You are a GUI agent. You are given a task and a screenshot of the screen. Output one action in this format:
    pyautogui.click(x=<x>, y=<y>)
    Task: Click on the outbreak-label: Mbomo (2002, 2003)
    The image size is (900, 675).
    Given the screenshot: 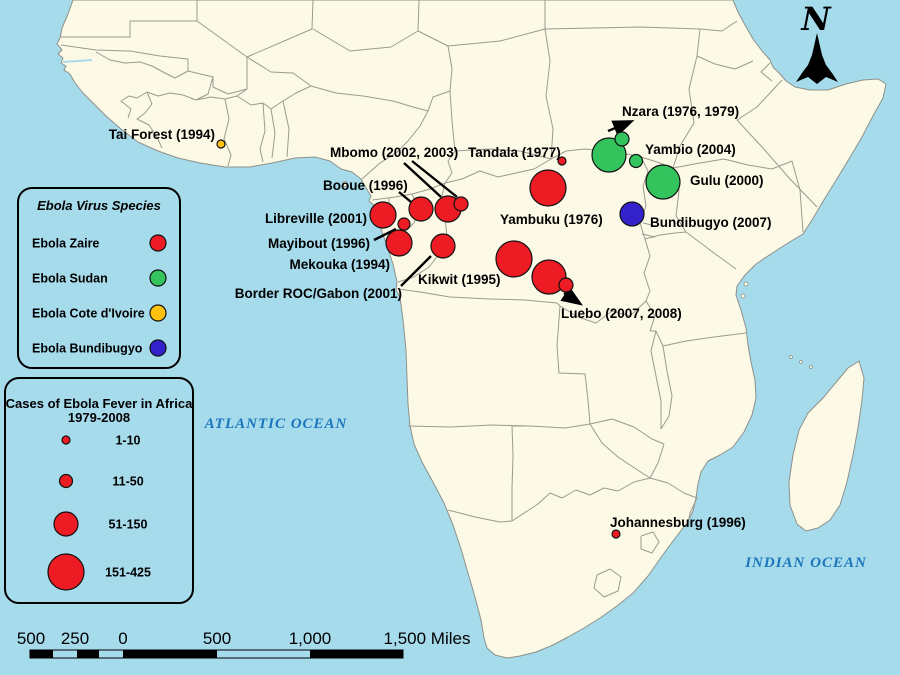 What is the action you would take?
    pyautogui.click(x=394, y=152)
    